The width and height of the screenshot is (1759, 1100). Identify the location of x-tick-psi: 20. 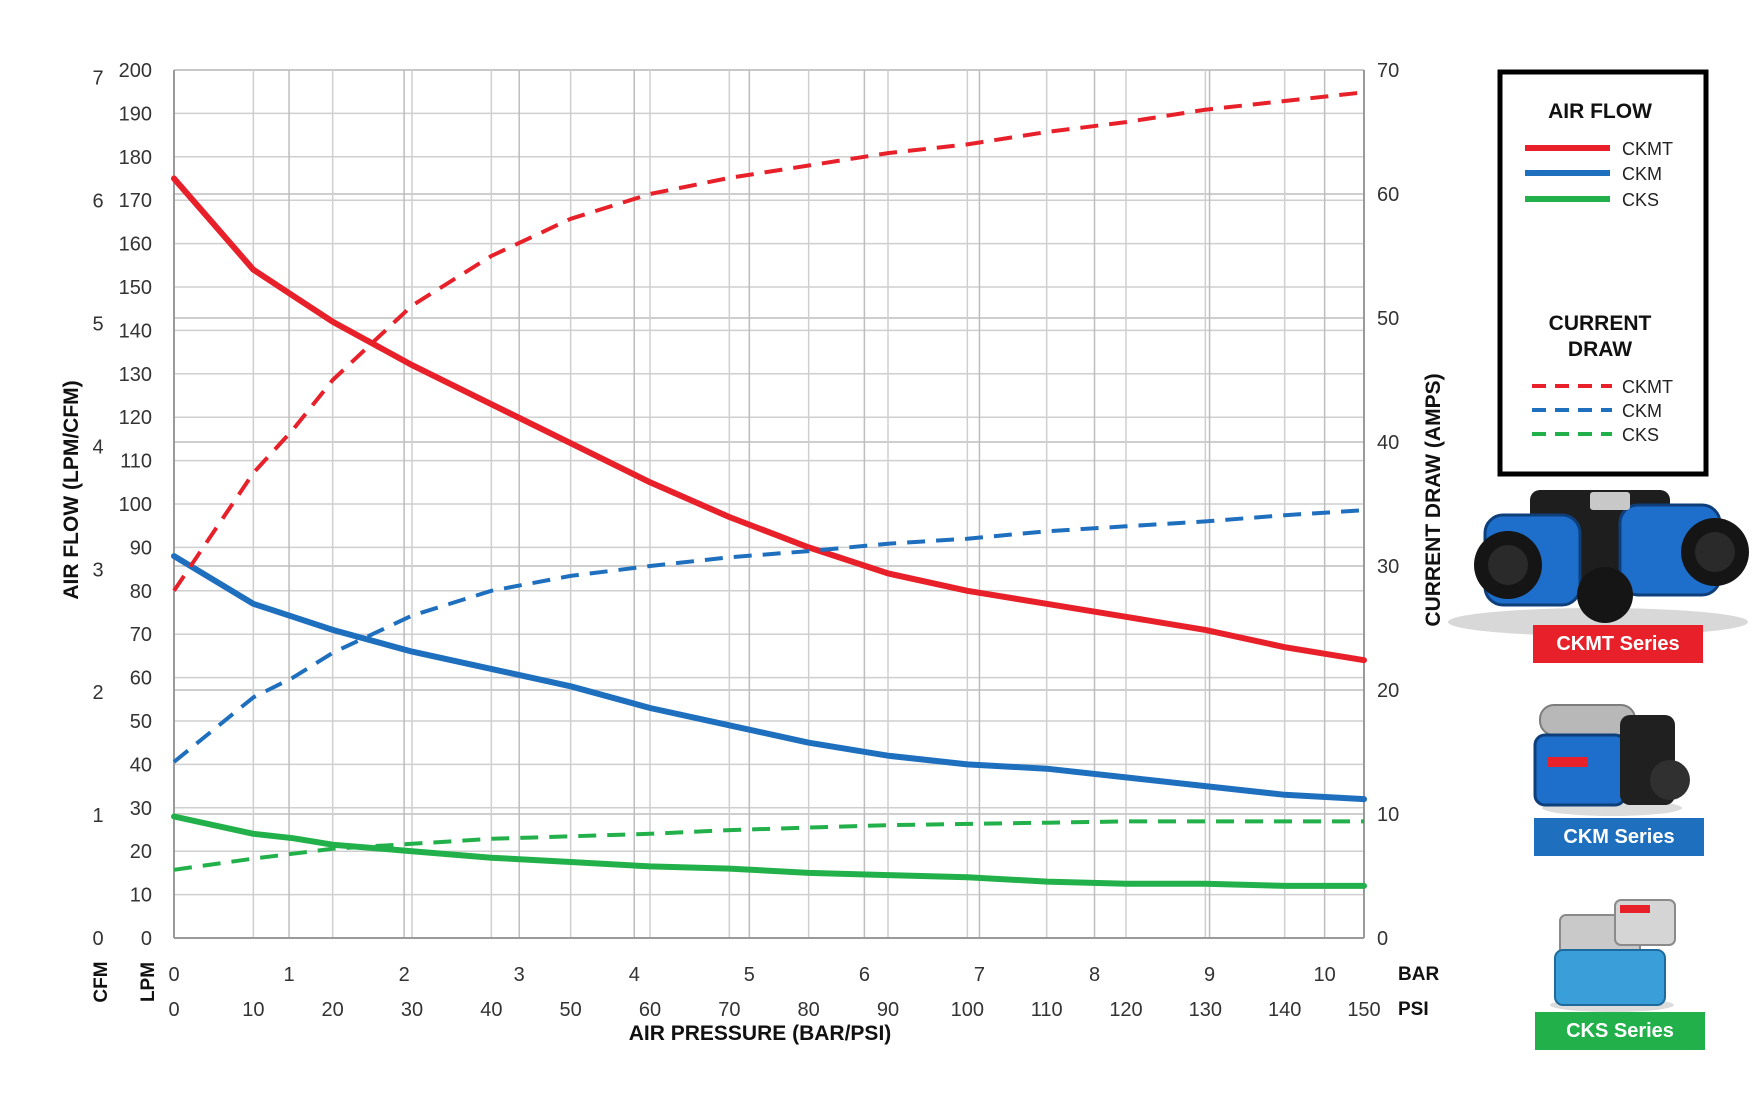
(333, 1010).